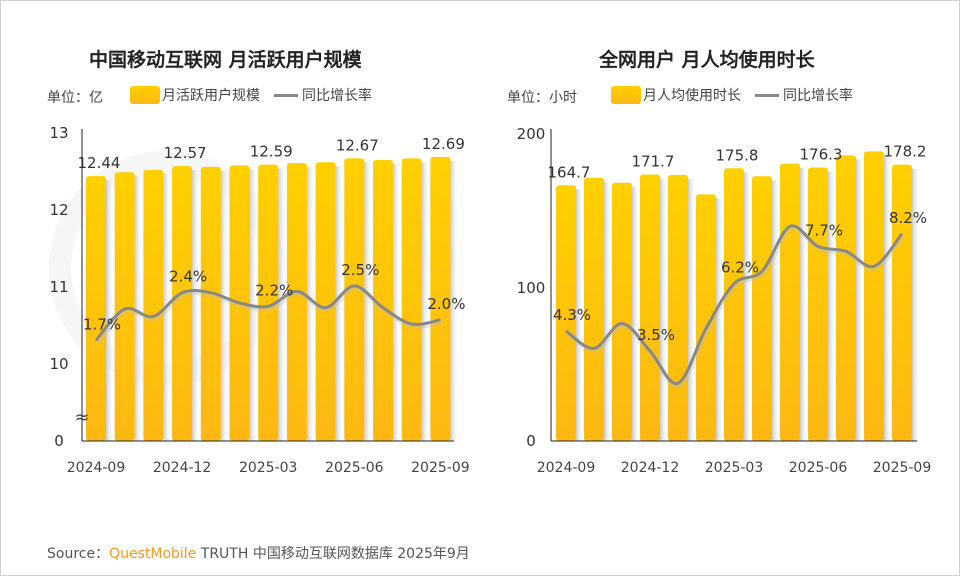 This screenshot has width=960, height=576. Describe the element at coordinates (58, 287) in the screenshot. I see `y-tick-label: 11` at that location.